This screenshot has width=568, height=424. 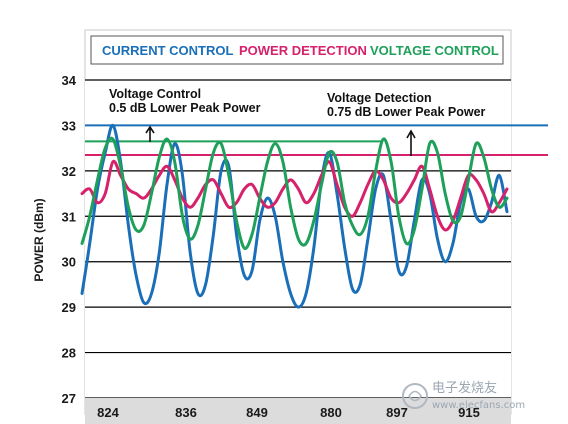 I want to click on watermark: 电子发烧友 www.elecfans.com, so click(x=463, y=395).